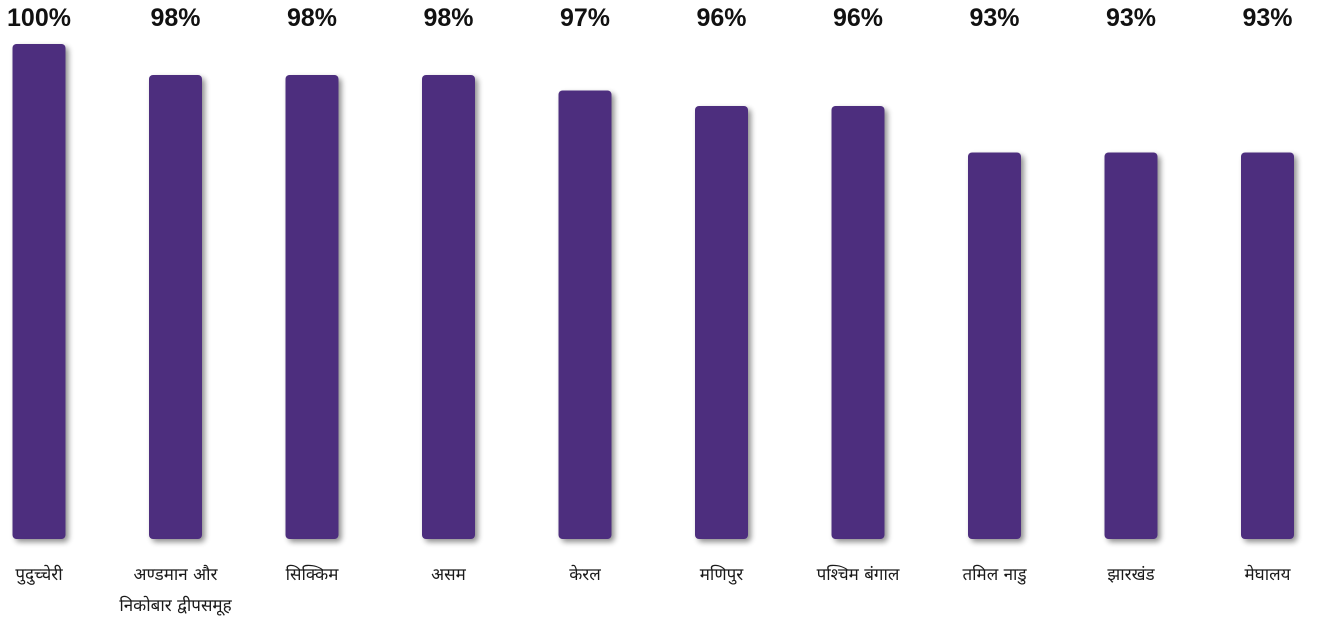 Image resolution: width=1319 pixels, height=621 pixels. I want to click on category-label: अण्डमान और, so click(176, 574).